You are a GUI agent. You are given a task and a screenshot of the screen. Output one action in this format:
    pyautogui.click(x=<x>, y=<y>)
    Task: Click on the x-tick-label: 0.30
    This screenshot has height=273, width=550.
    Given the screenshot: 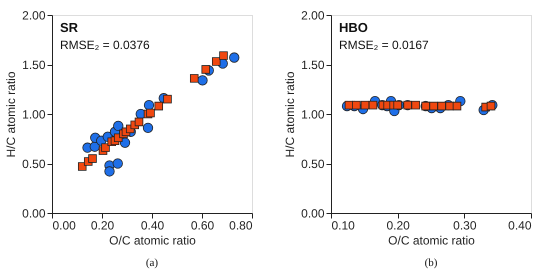 What is the action you would take?
    pyautogui.click(x=465, y=225)
    